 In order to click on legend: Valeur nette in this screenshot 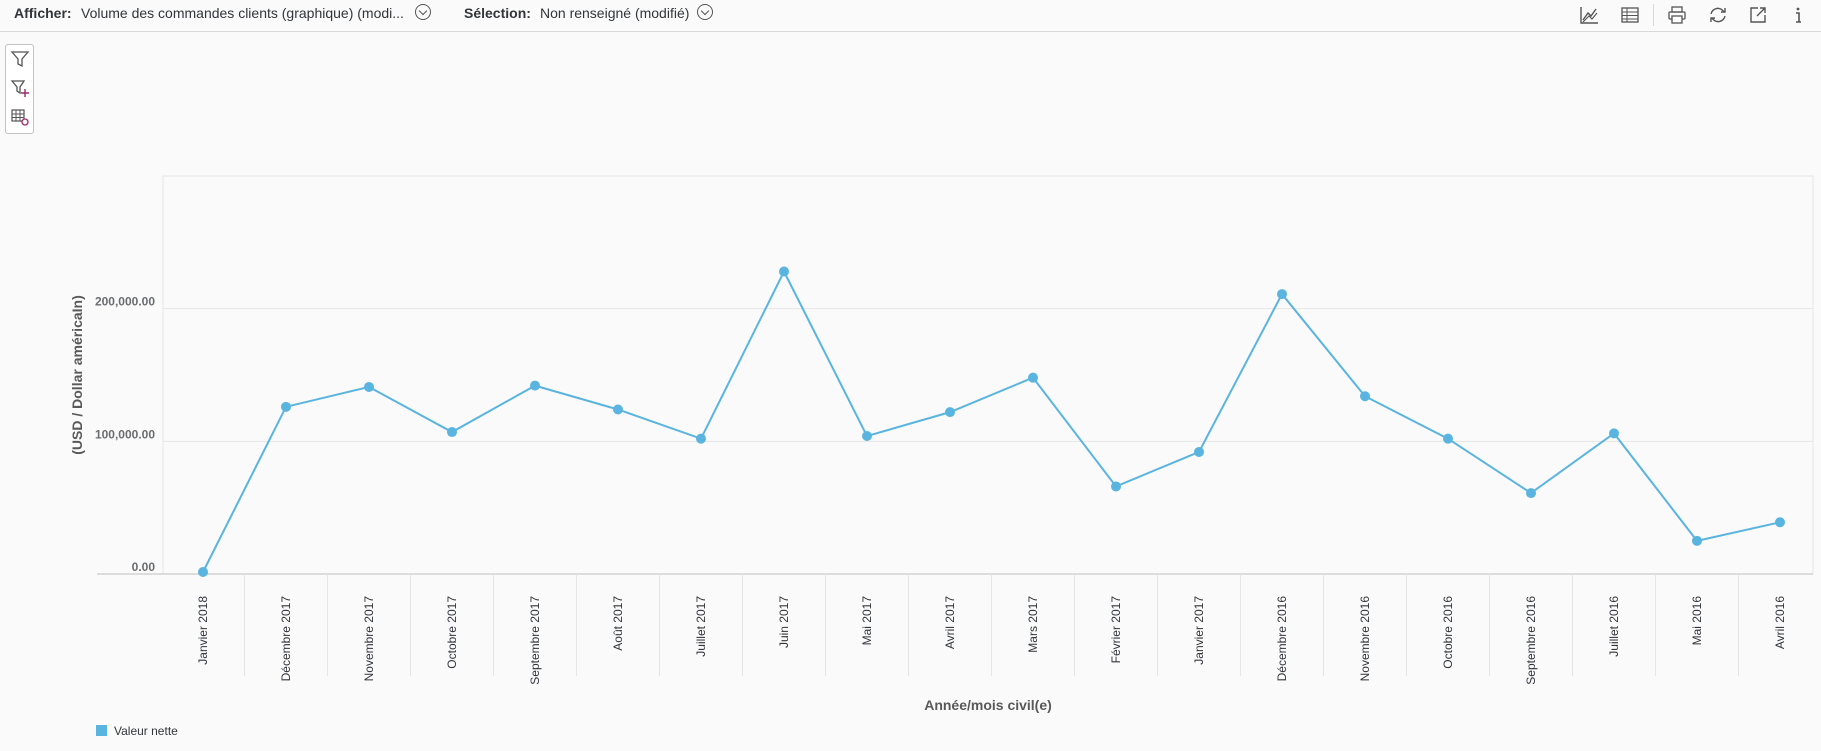, I will do `click(137, 731)`.